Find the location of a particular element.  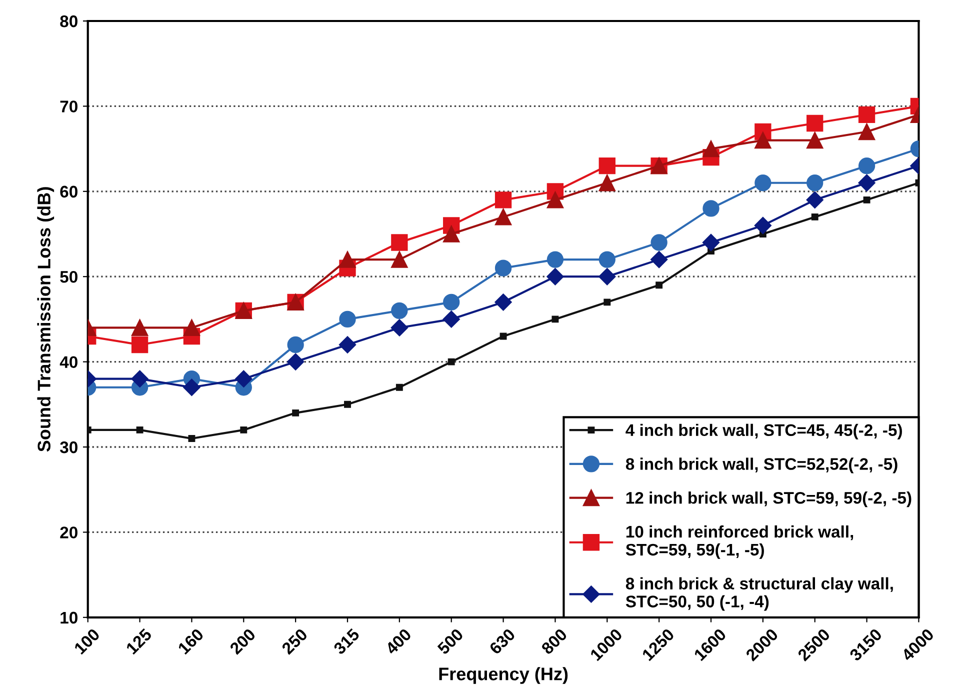

x-tick-label: 800 is located at coordinates (554, 642).